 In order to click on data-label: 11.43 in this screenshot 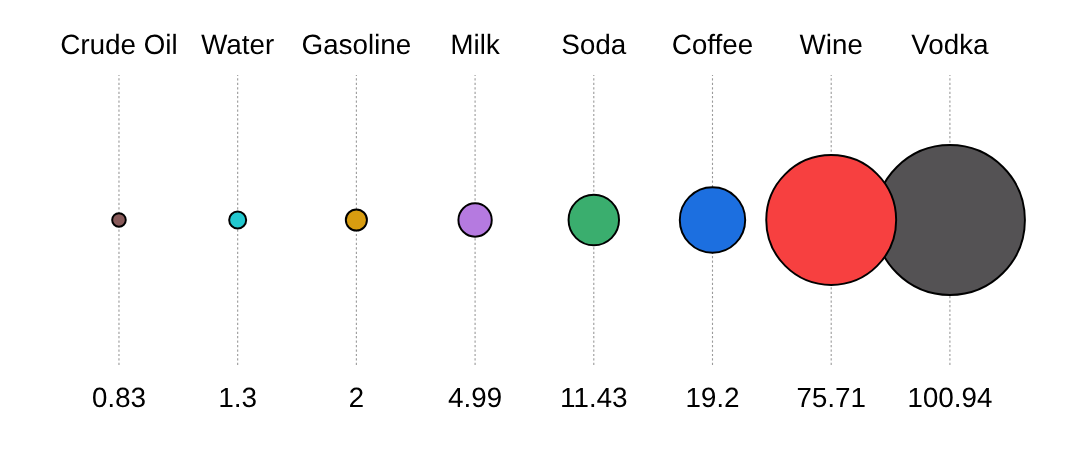, I will do `click(594, 397)`.